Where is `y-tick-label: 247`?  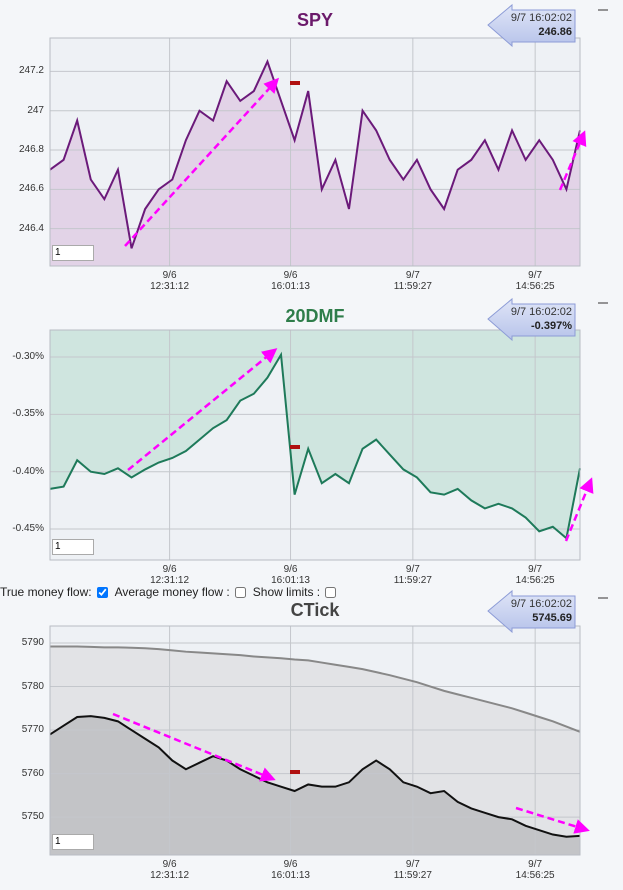
y-tick-label: 247 is located at coordinates (35, 110).